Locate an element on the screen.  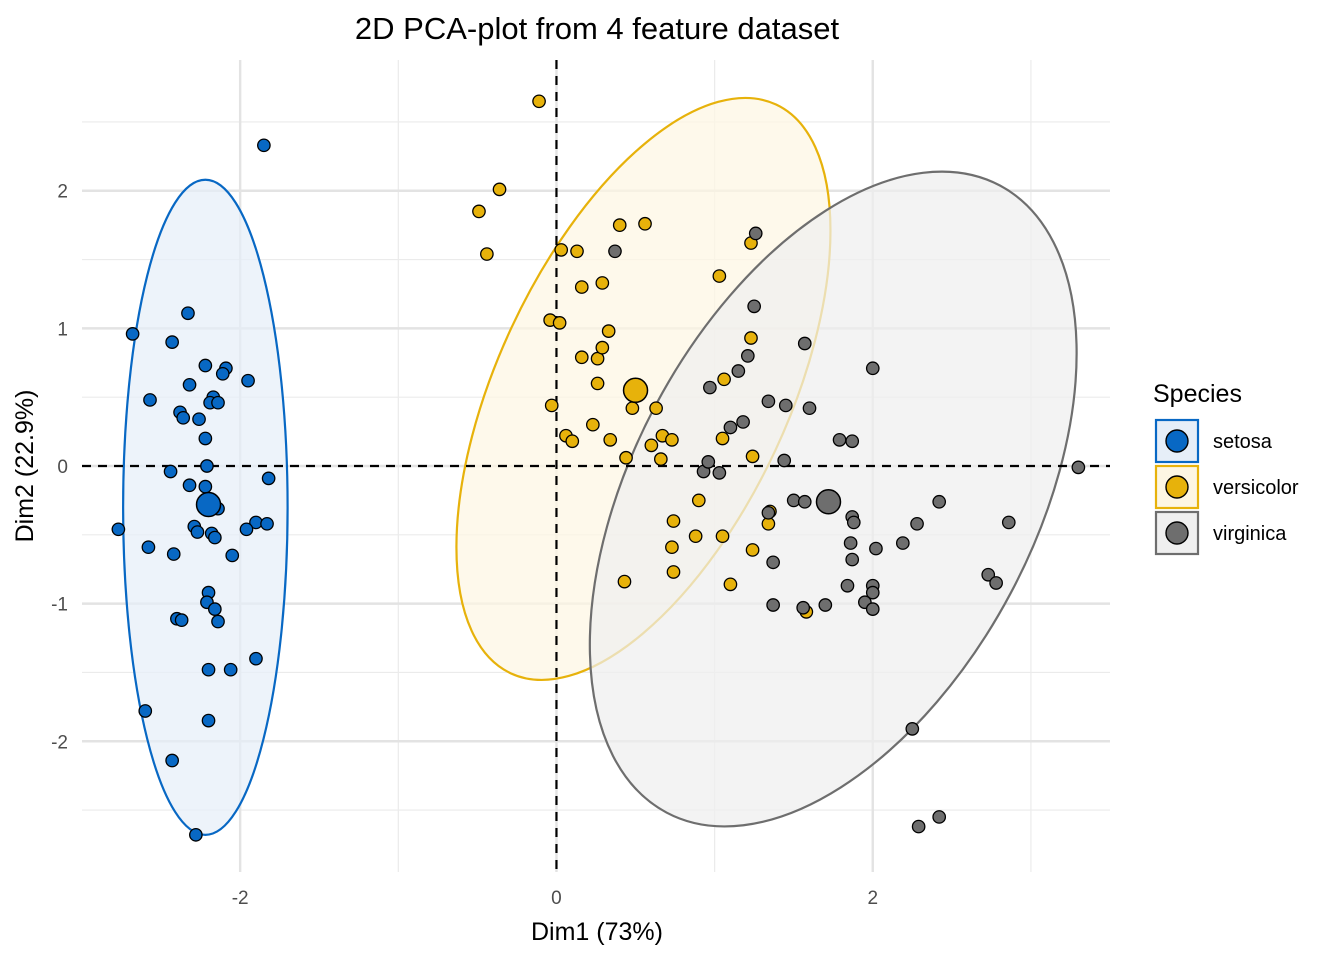
centroids is located at coordinates (518, 447).